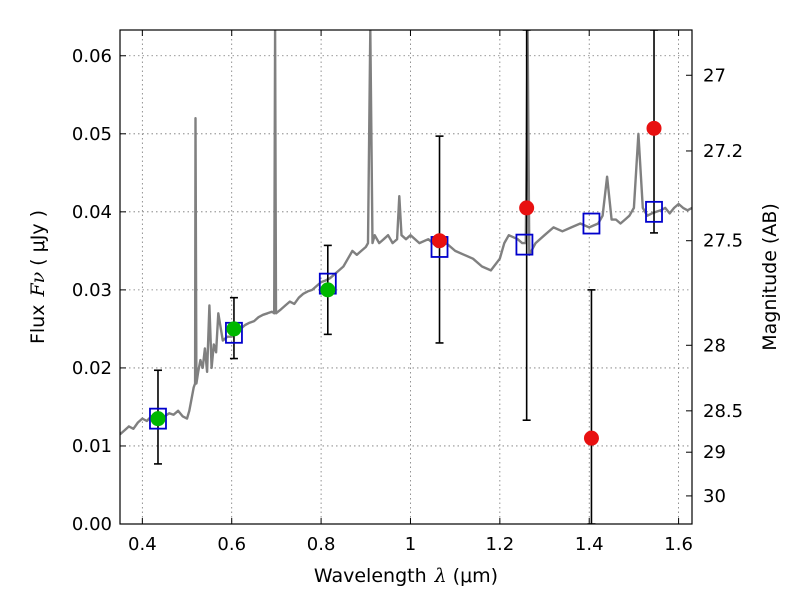 This screenshot has height=600, width=800. What do you see at coordinates (92, 212) in the screenshot?
I see `y-tick-label: 0.04` at bounding box center [92, 212].